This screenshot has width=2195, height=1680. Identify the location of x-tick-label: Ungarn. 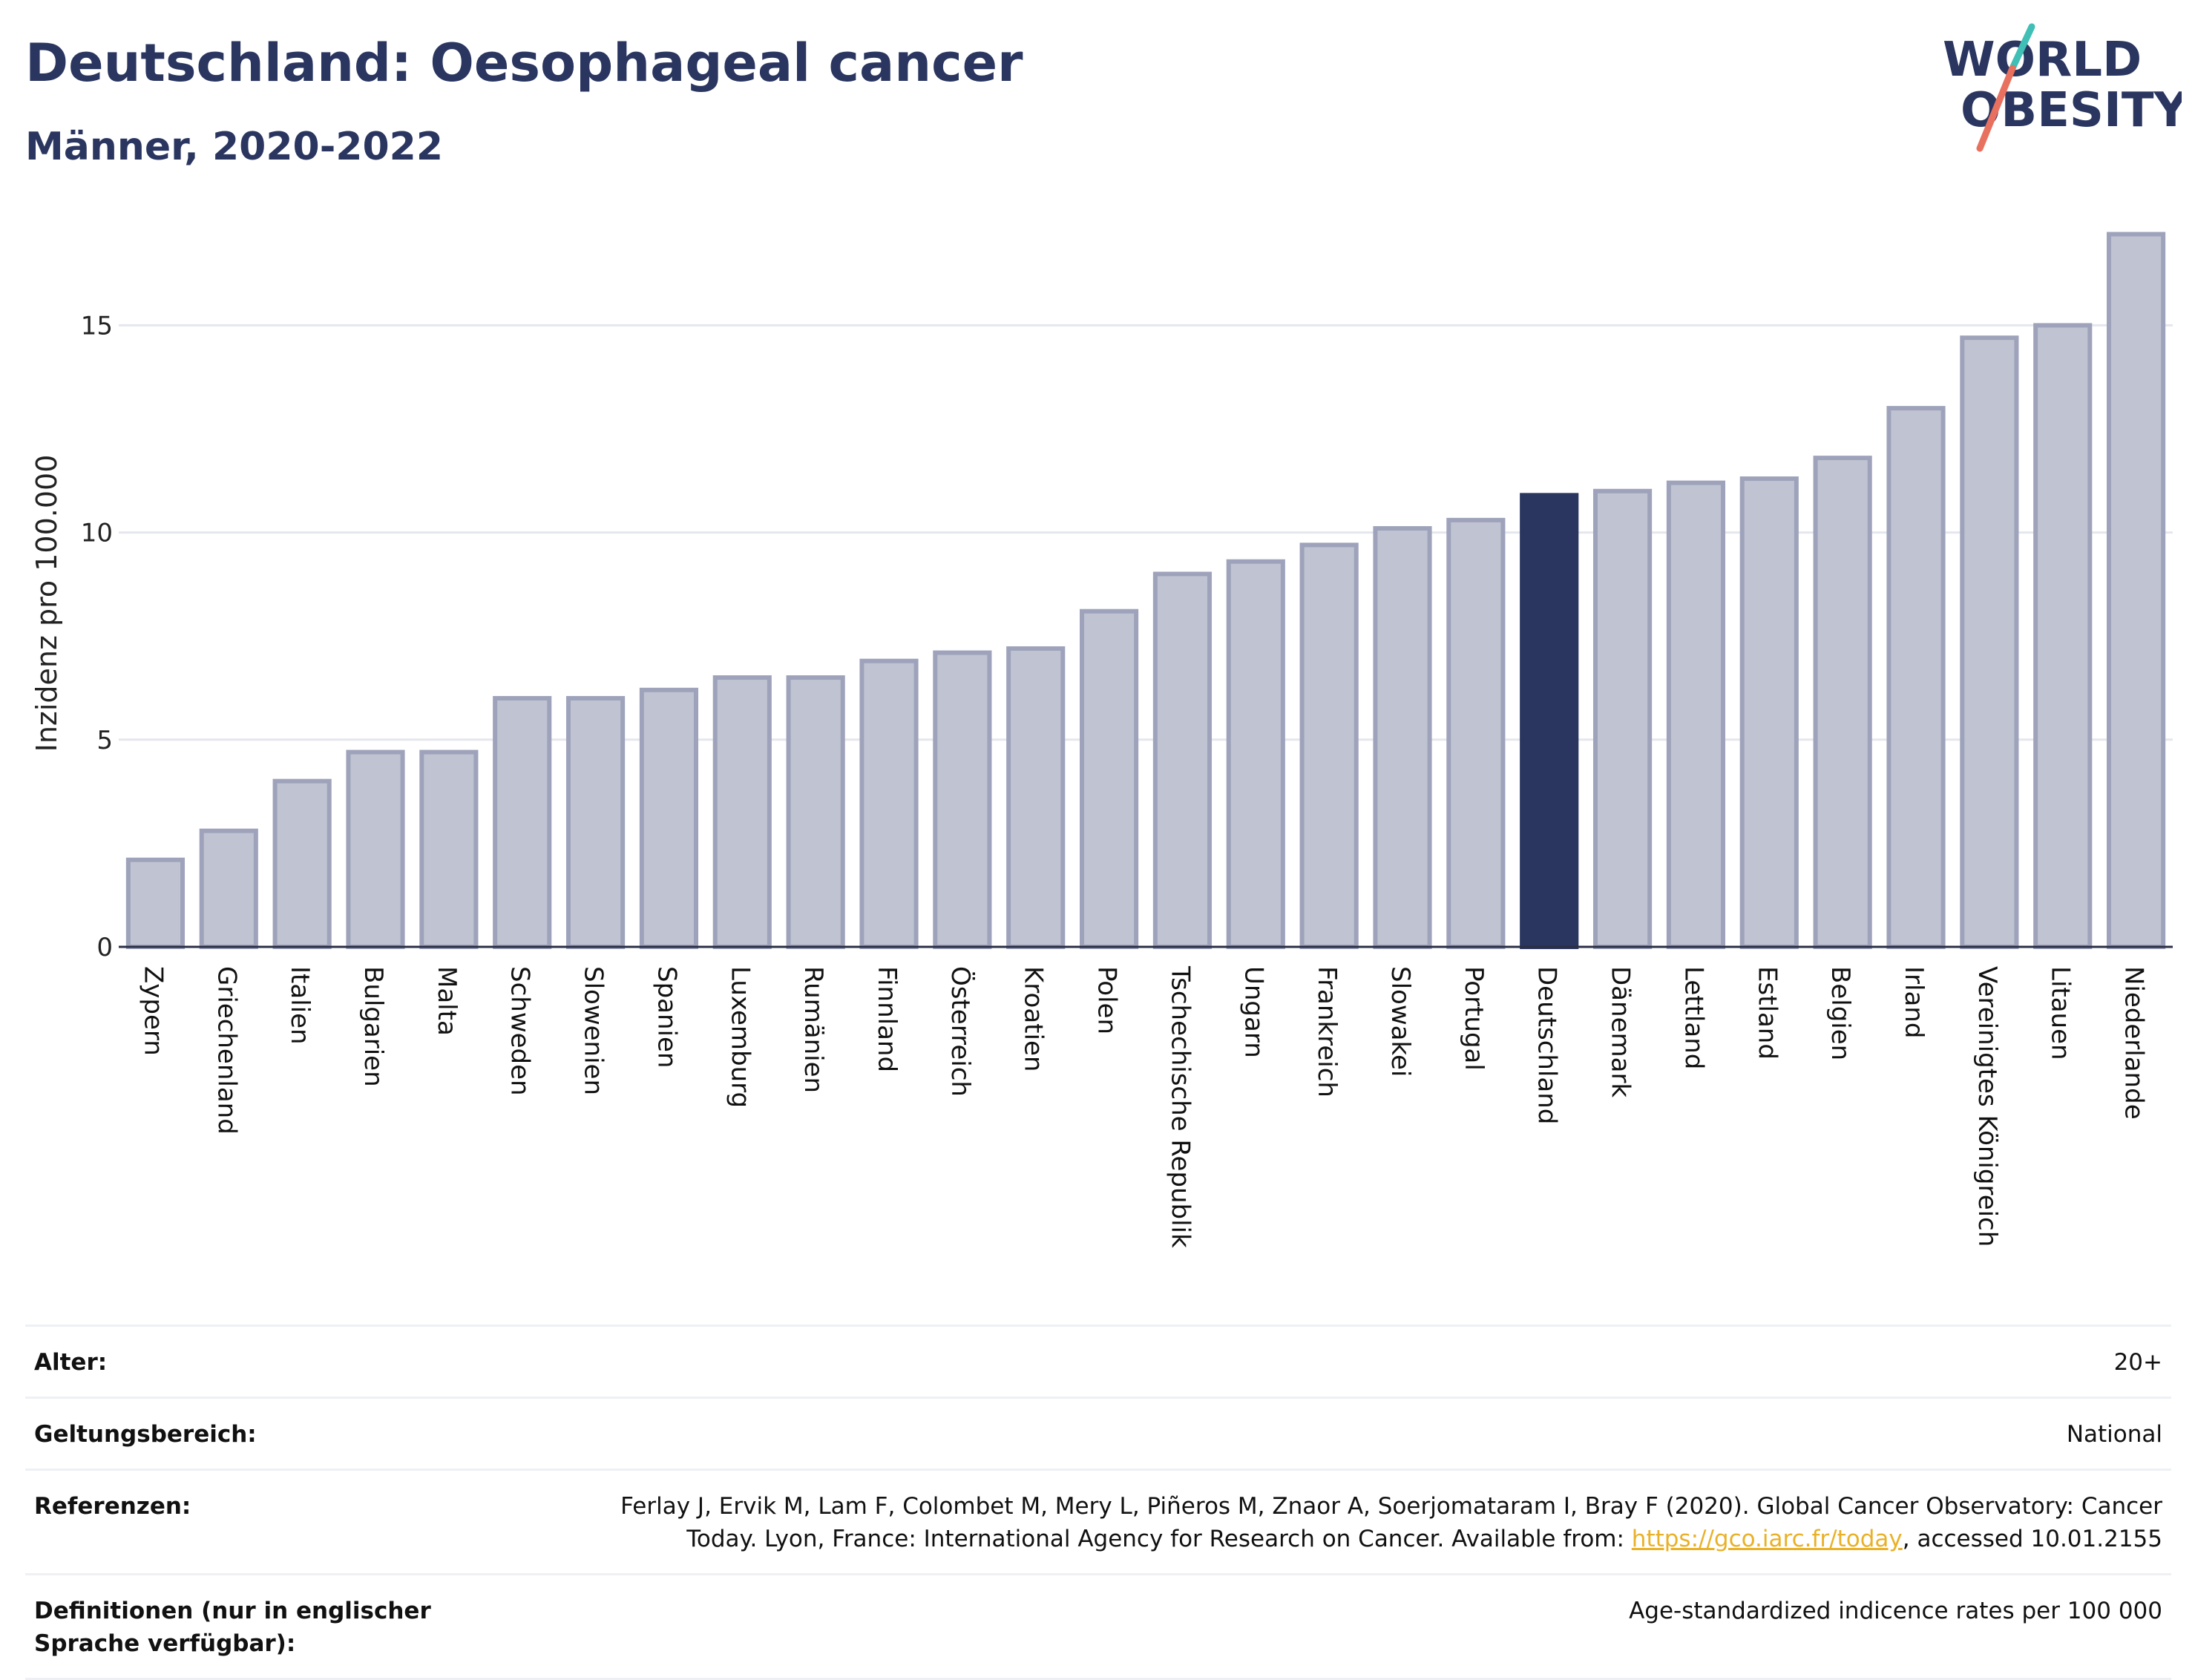
(1253, 1012).